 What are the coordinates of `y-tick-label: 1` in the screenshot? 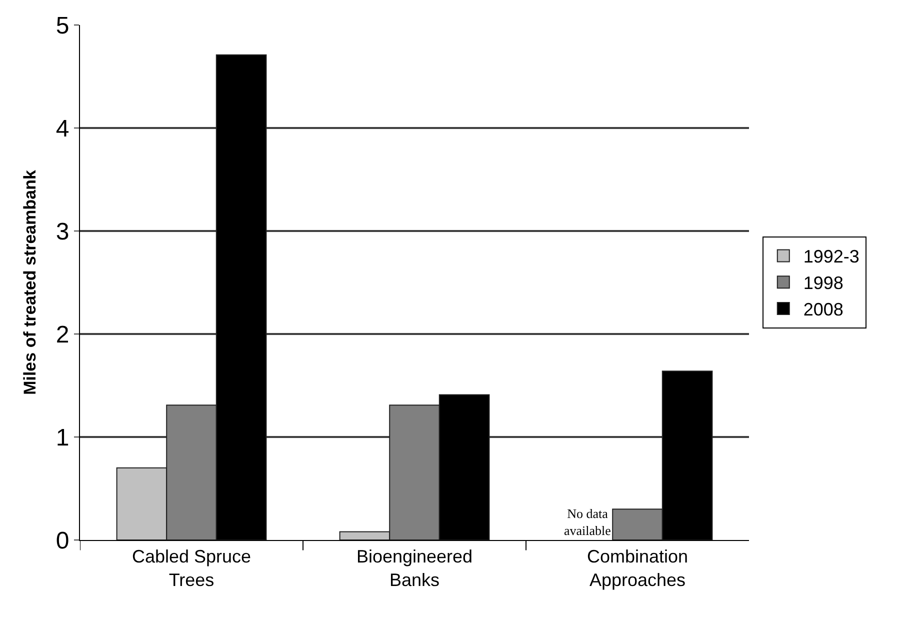 It's located at (63, 438).